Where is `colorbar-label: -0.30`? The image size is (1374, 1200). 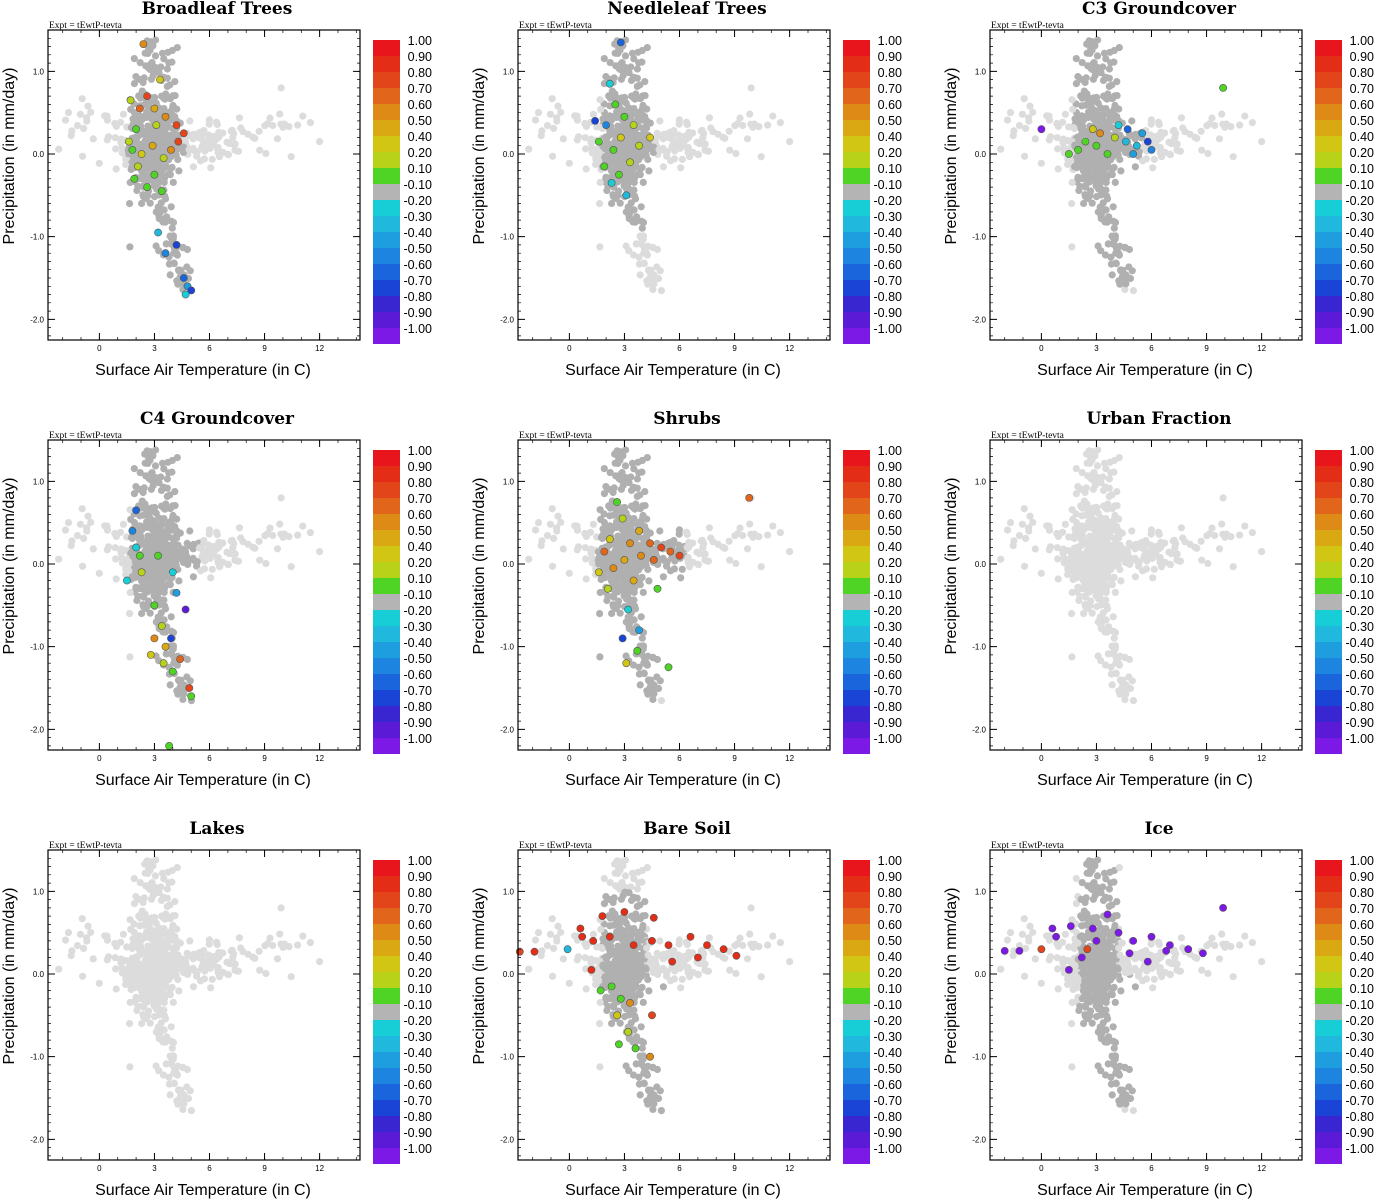
colorbar-label: -0.30 is located at coordinates (888, 627).